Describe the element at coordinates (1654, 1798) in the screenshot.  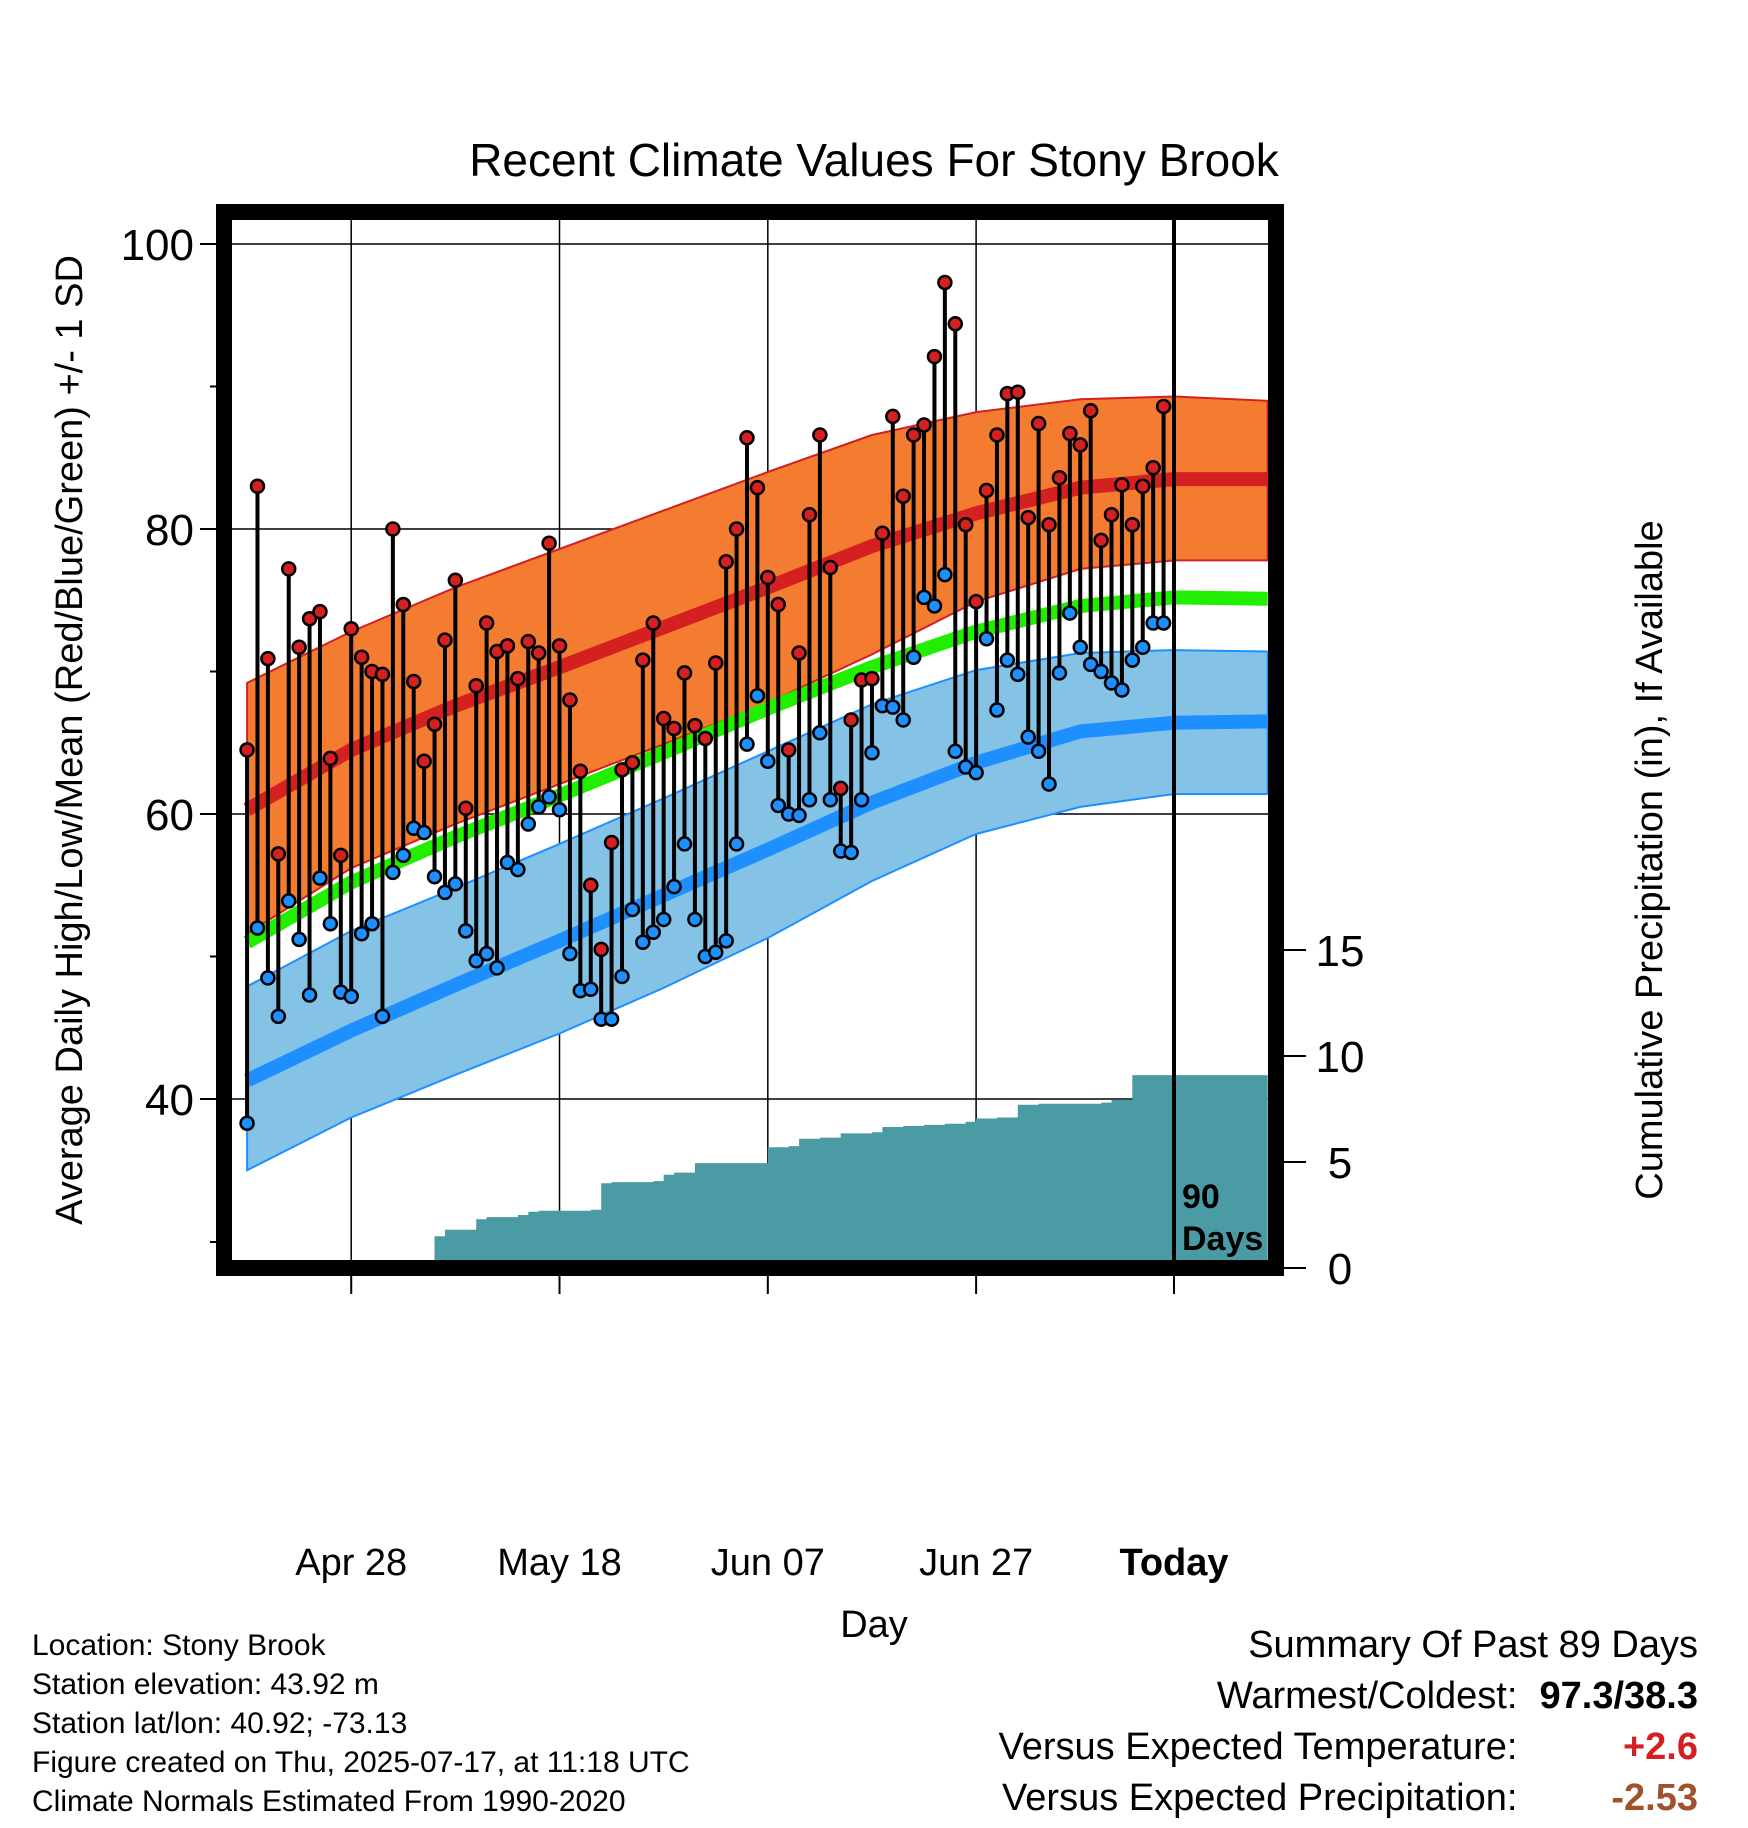
I see `precip-anomaly-value: -2.53` at that location.